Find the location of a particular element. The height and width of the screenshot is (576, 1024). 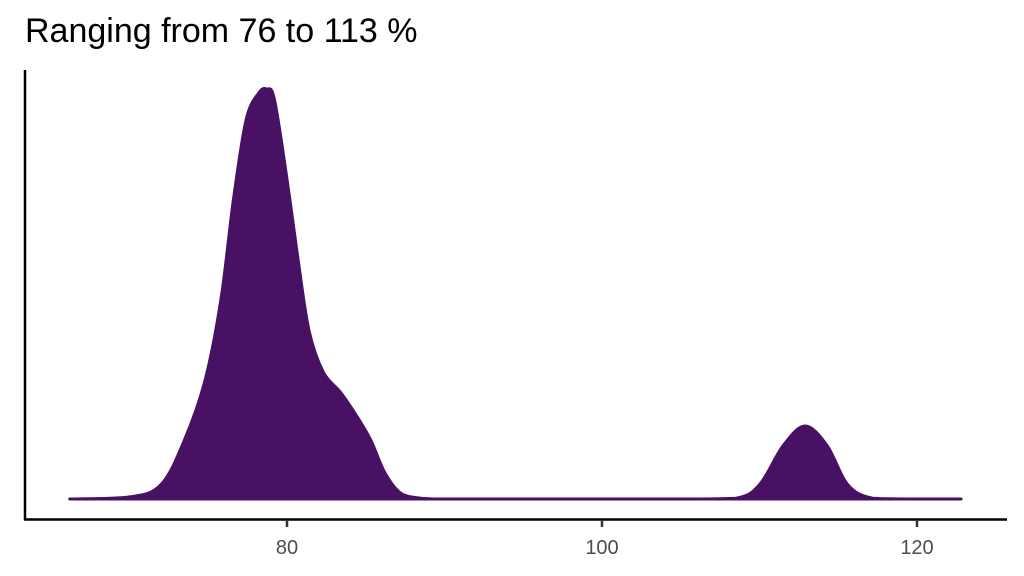

chart-title: Ranging from 76 to 113 % is located at coordinates (221, 31).